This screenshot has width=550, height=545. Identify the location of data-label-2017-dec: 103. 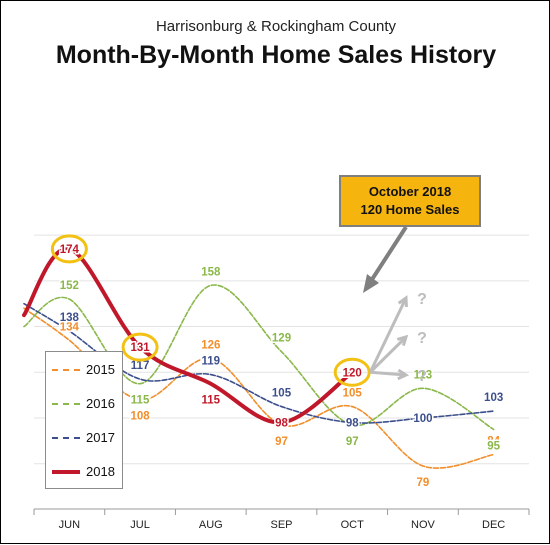
(493, 398).